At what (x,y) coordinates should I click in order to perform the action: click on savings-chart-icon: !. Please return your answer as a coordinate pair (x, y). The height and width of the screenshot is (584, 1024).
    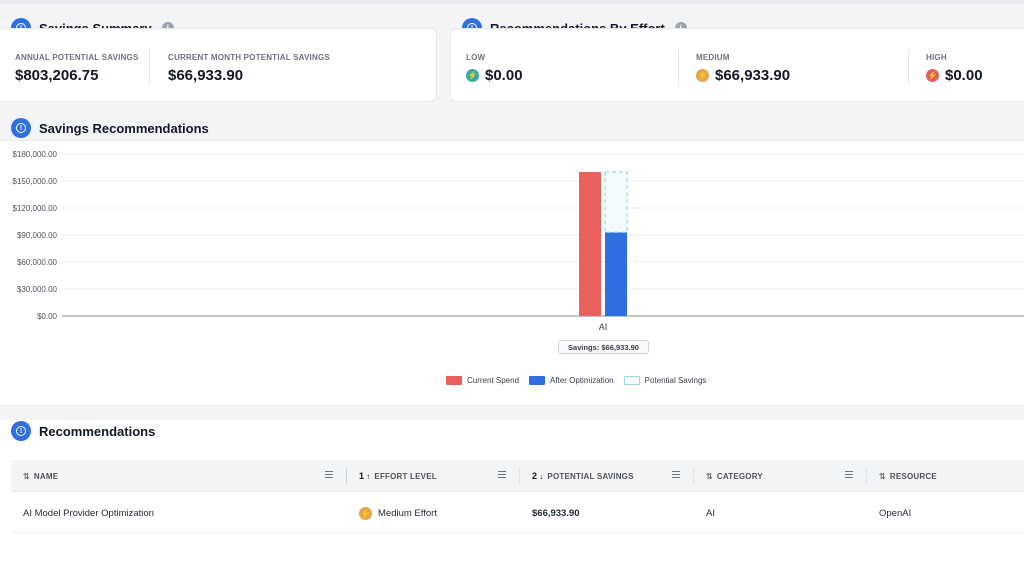
    Looking at the image, I should click on (21, 128).